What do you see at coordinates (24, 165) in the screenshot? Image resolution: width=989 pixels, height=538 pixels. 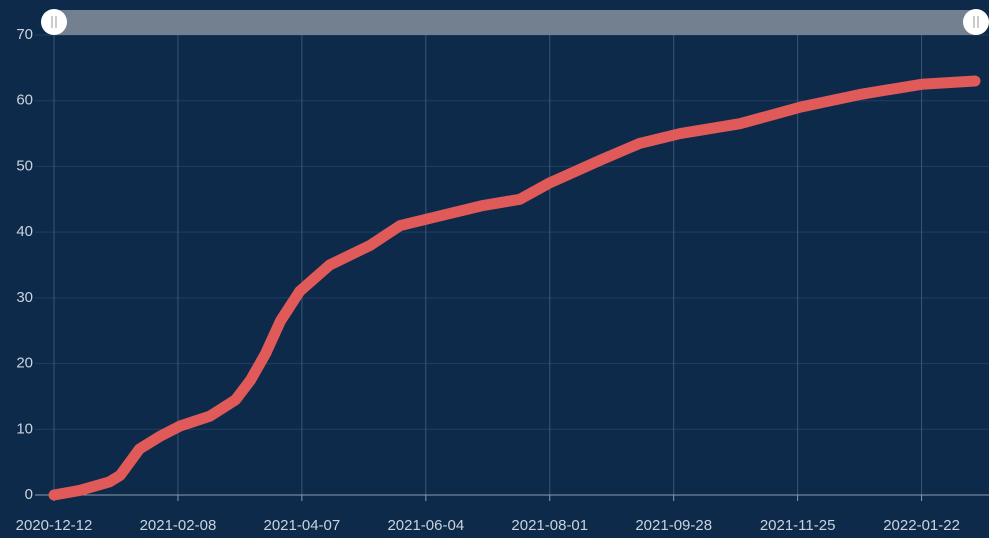 I see `y-tick-label: 50` at bounding box center [24, 165].